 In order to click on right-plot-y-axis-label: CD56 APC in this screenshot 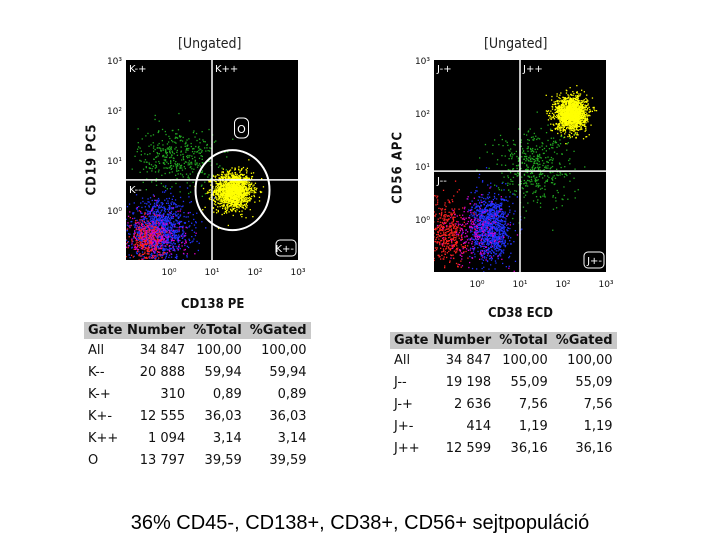, I will do `click(398, 167)`.